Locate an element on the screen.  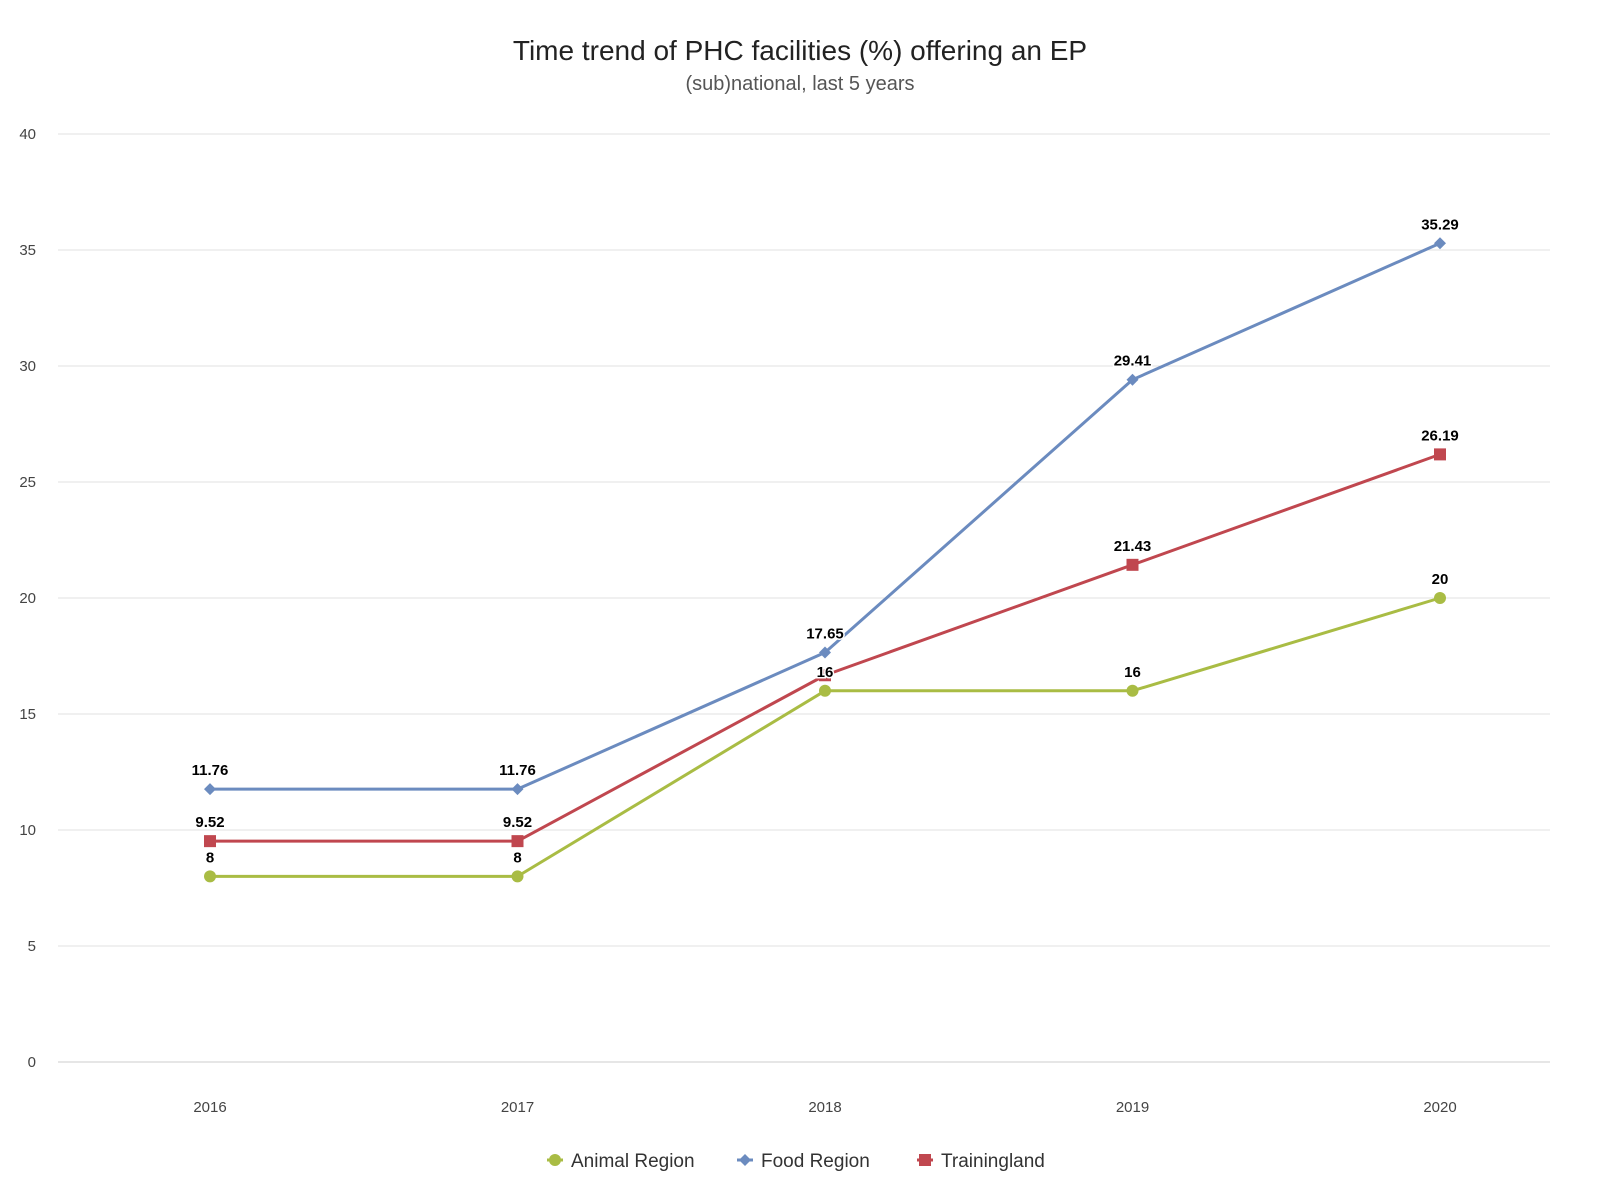
legend-item-food-region: Food Region is located at coordinates (803, 1161).